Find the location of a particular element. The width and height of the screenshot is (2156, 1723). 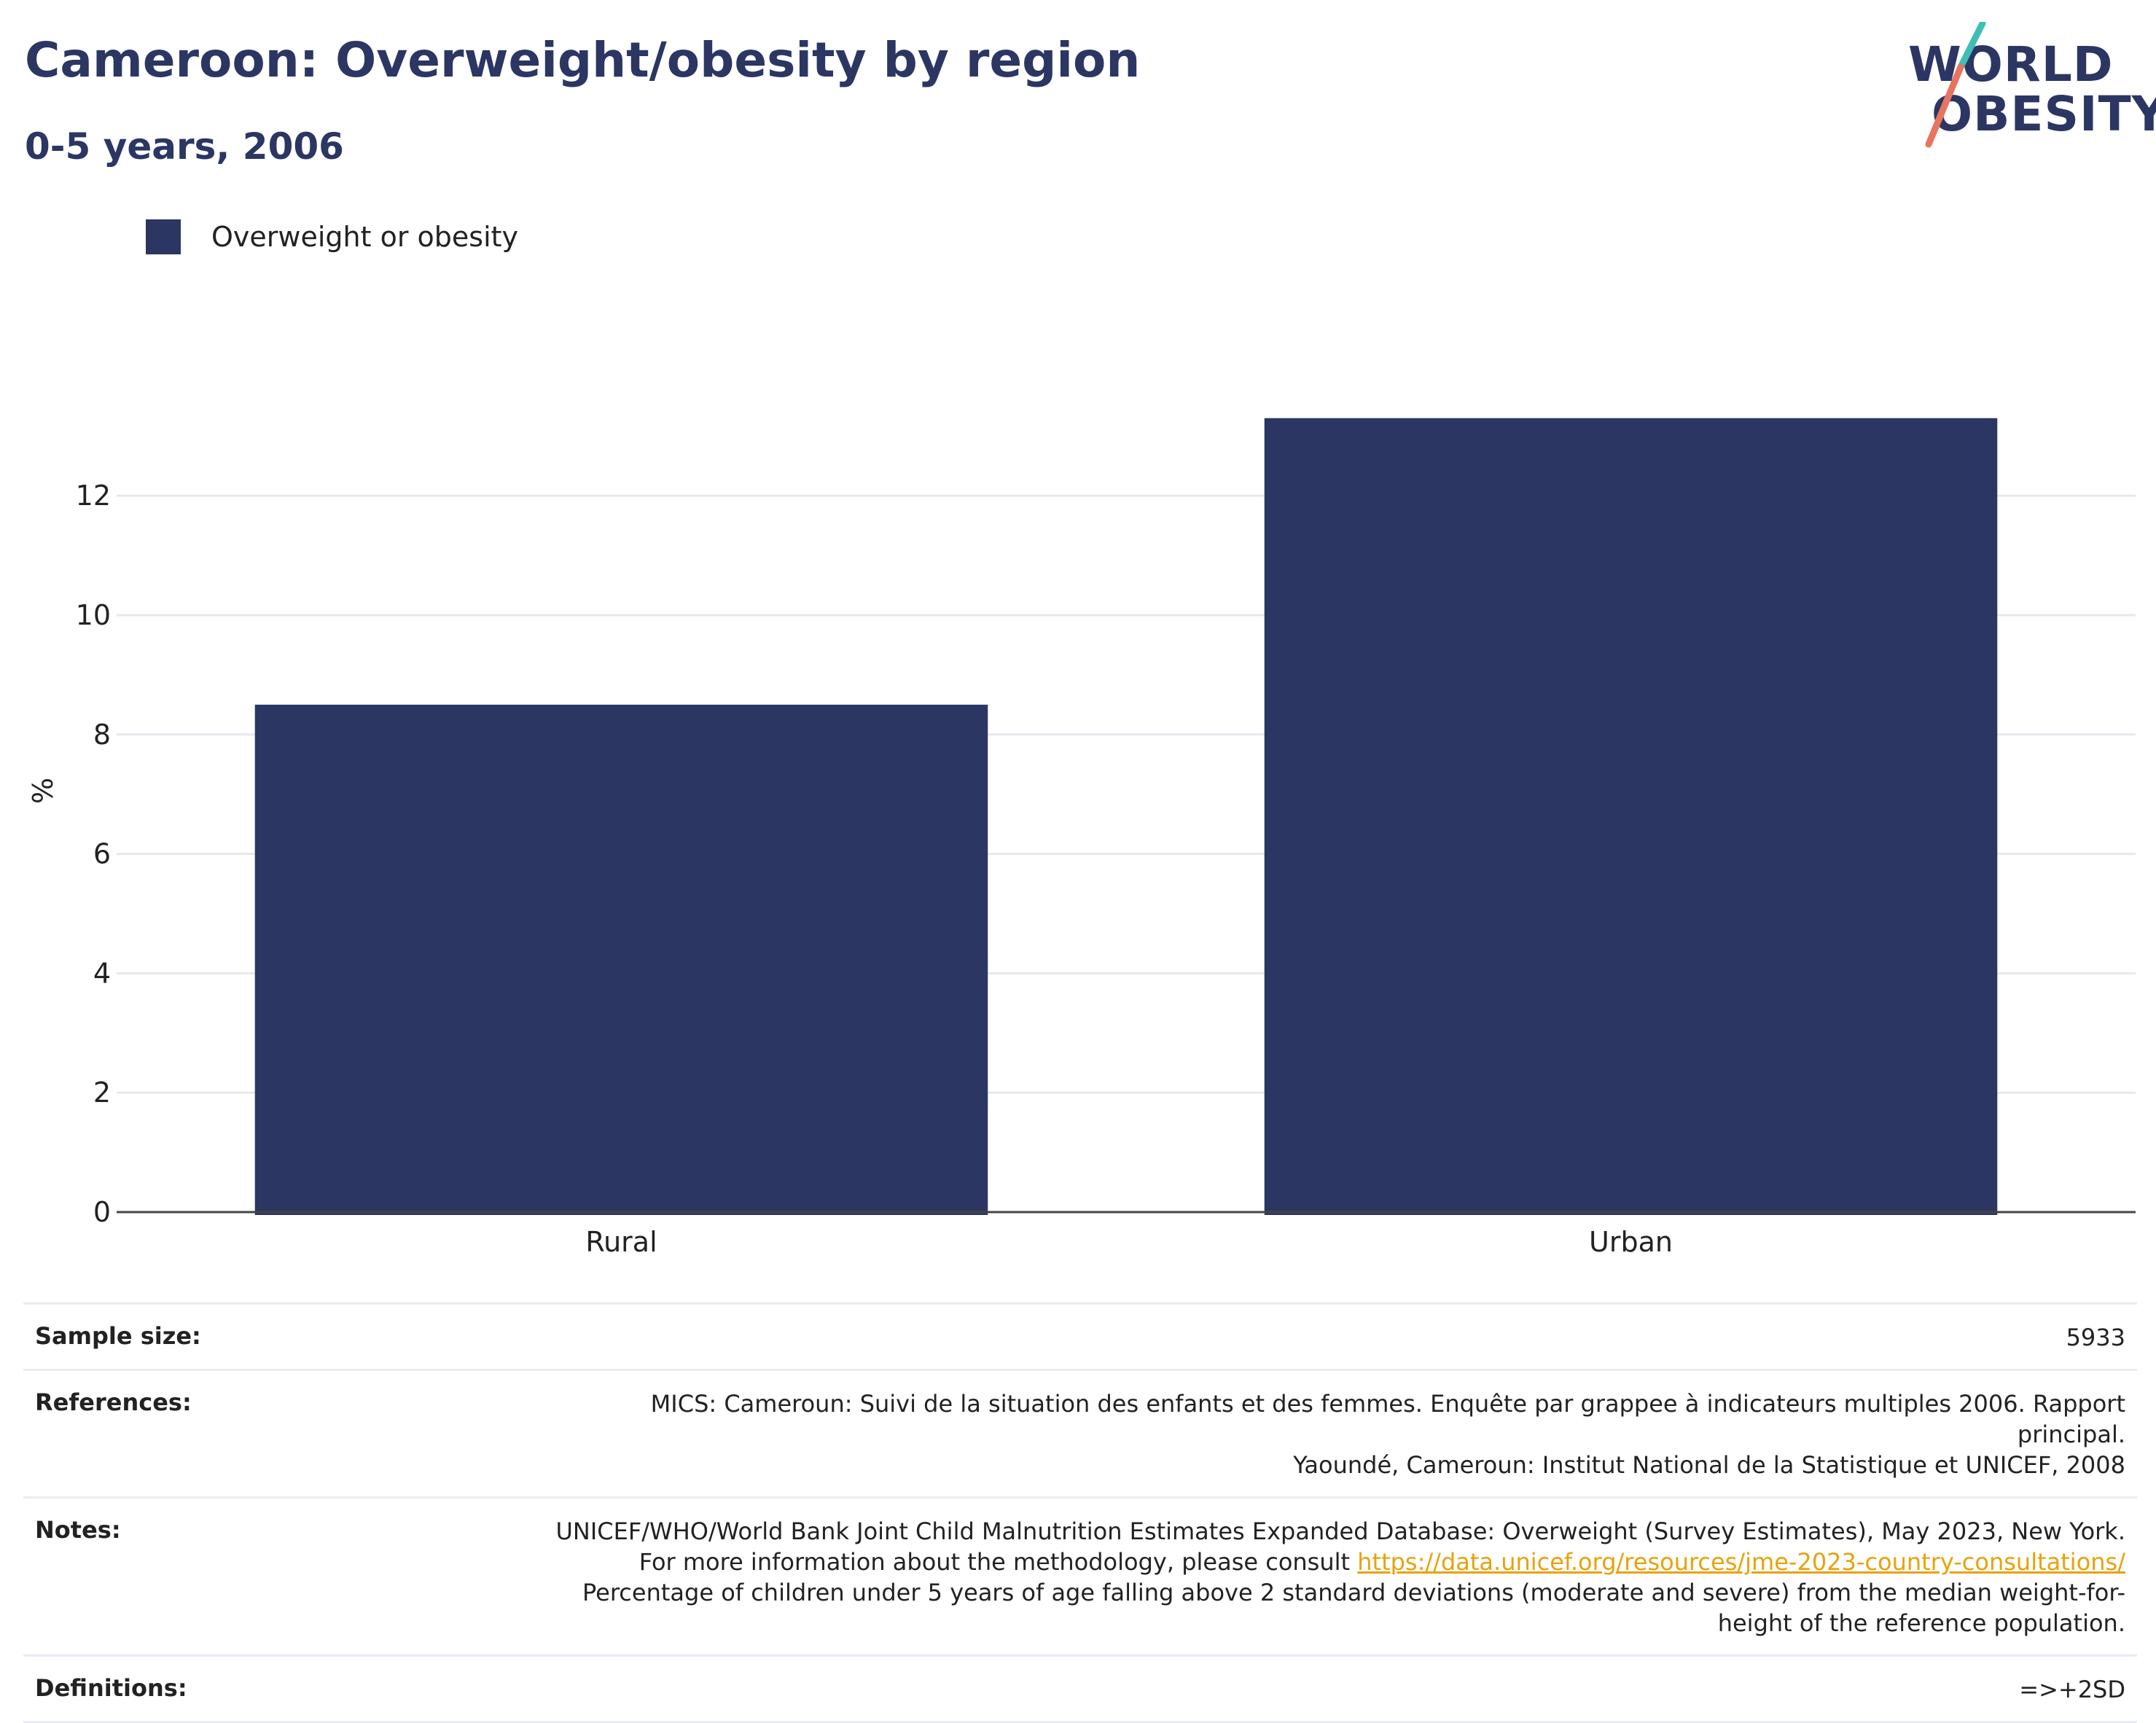

legend-swatch is located at coordinates (163, 236).